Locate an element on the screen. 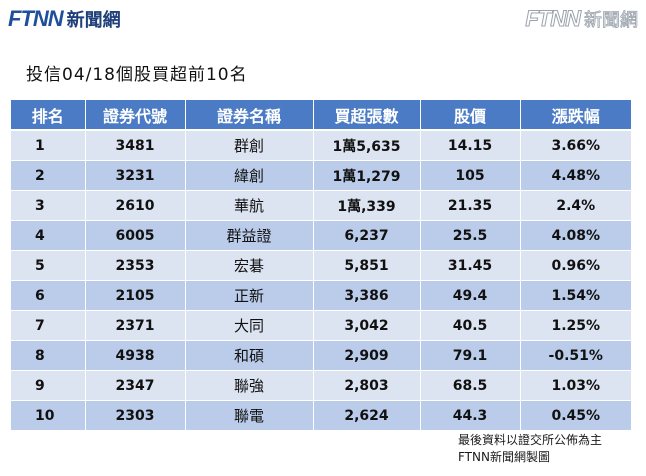  table-row: 1 3481 群創 1萬5,635 14.15 3.66% is located at coordinates (321, 145).